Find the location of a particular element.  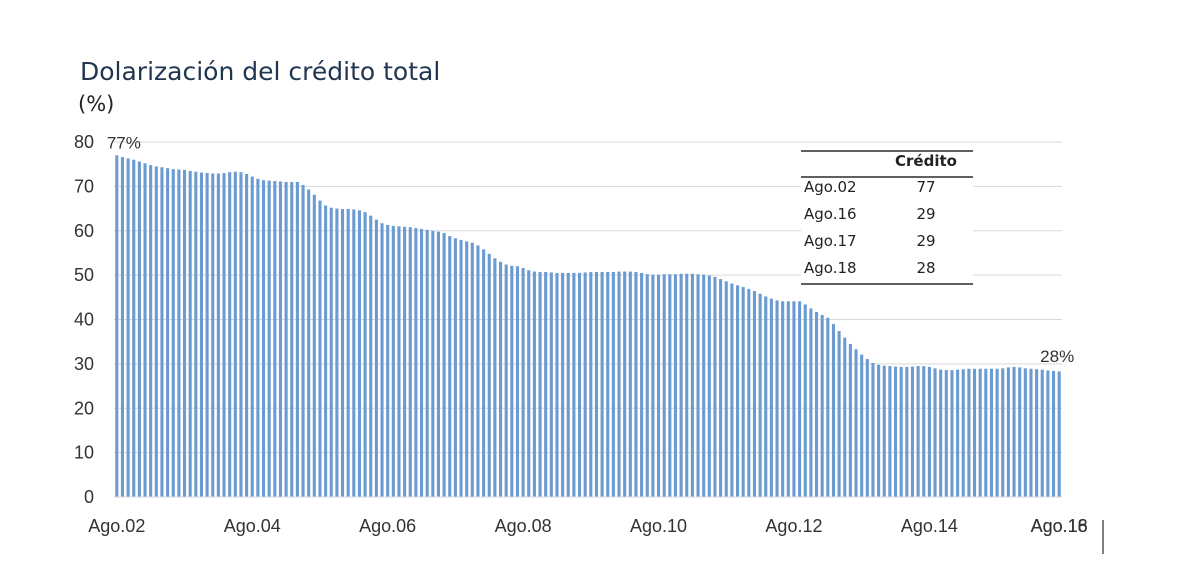

table-header: Crédito is located at coordinates (926, 161).